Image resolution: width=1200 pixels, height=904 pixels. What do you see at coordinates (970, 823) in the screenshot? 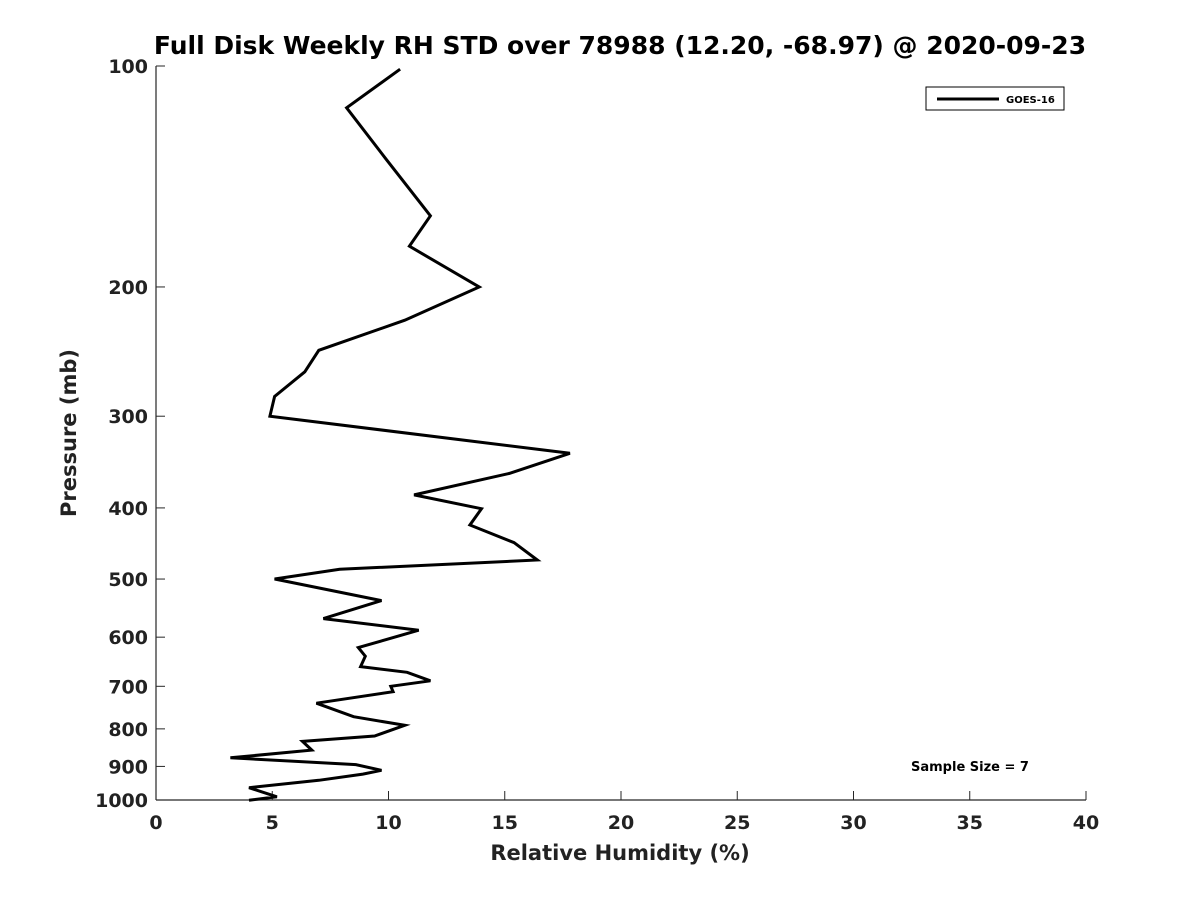
I see `x-tick-label: 35` at bounding box center [970, 823].